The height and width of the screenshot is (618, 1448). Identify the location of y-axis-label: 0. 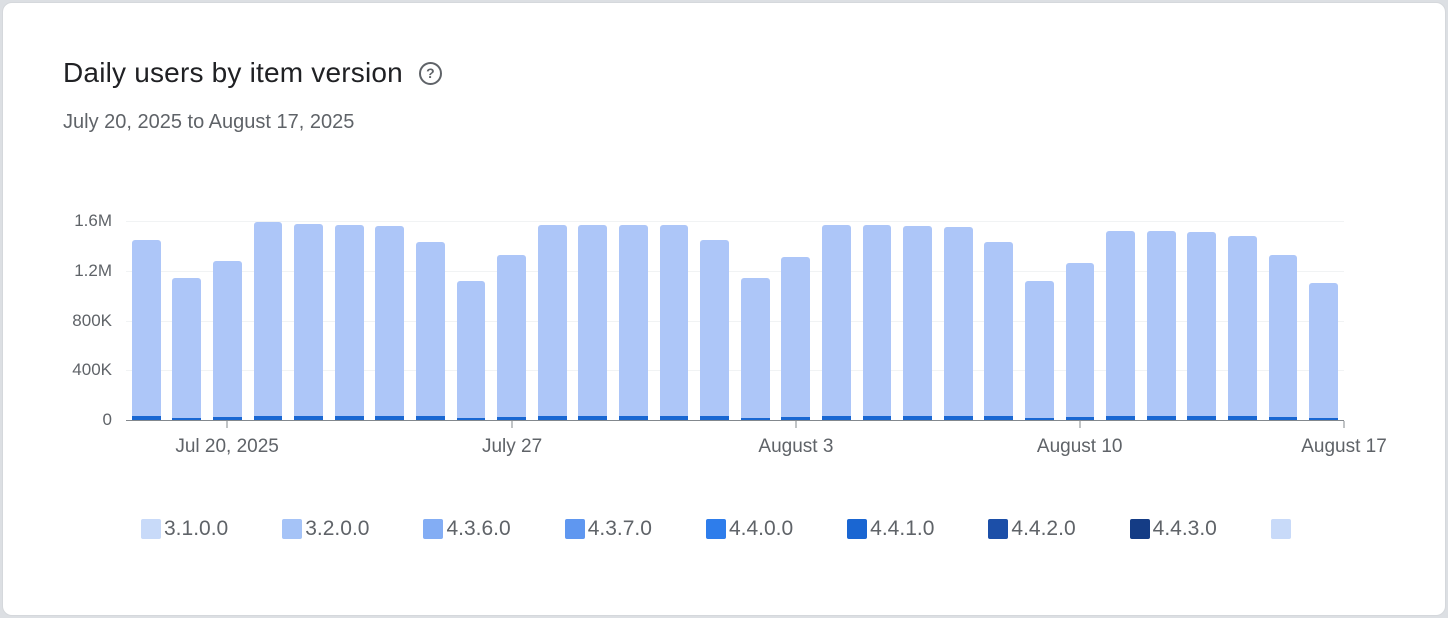
(107, 419).